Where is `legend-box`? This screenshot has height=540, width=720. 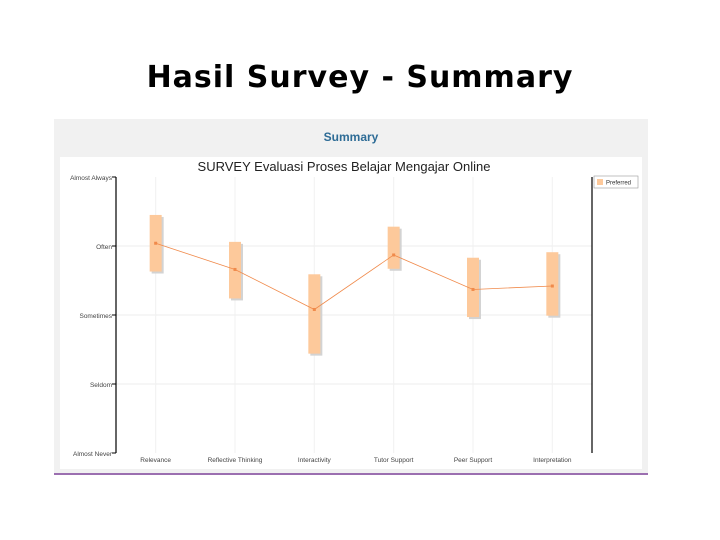 legend-box is located at coordinates (616, 182).